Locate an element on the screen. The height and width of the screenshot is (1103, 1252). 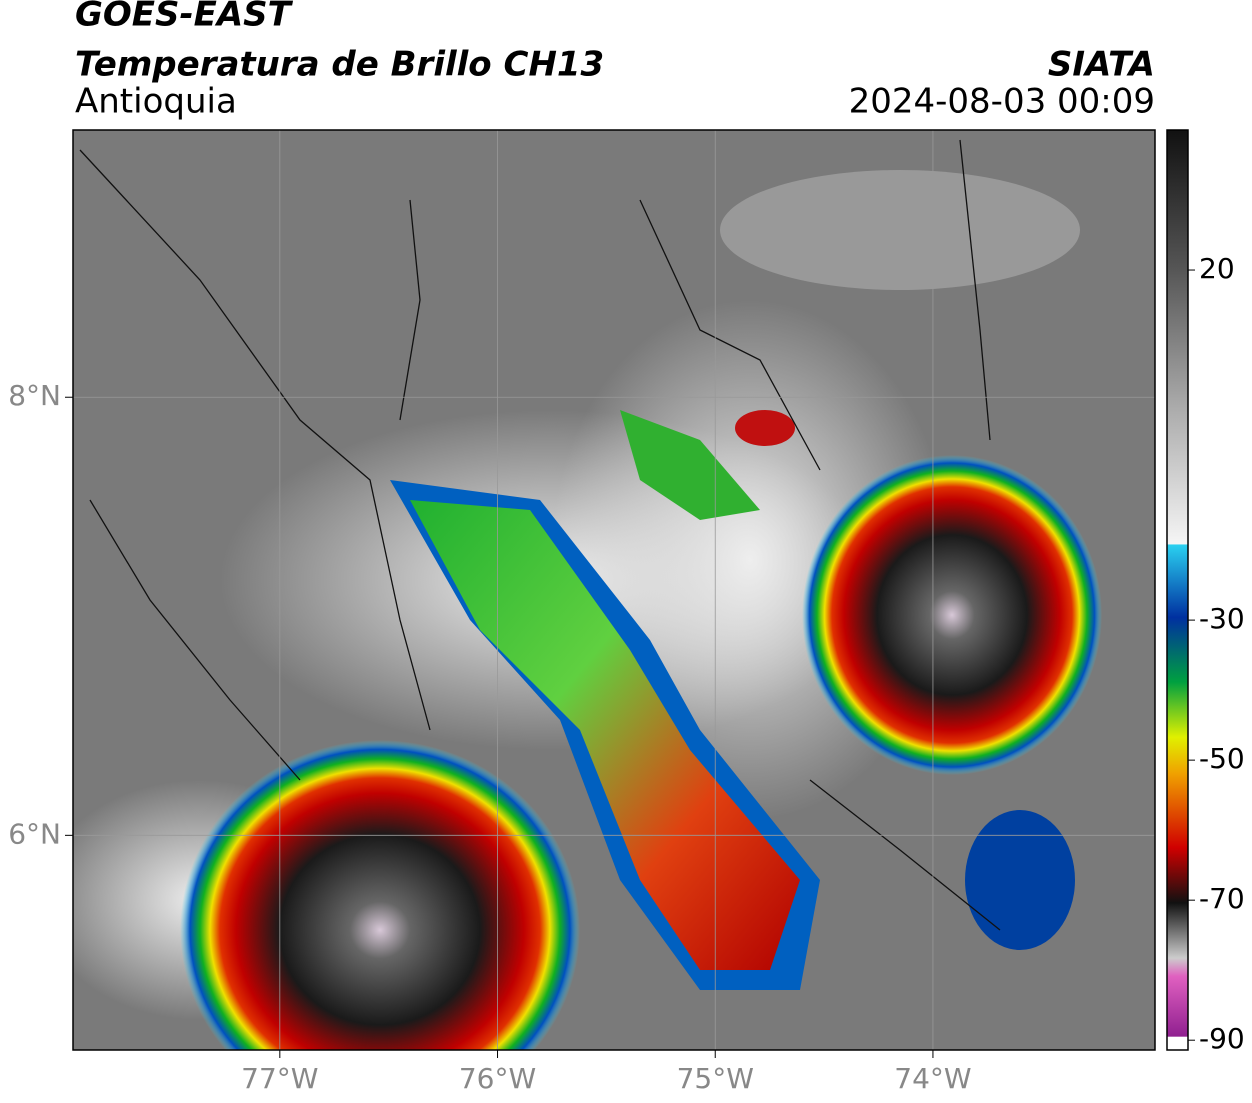
colorbar is located at coordinates (1177, 590).